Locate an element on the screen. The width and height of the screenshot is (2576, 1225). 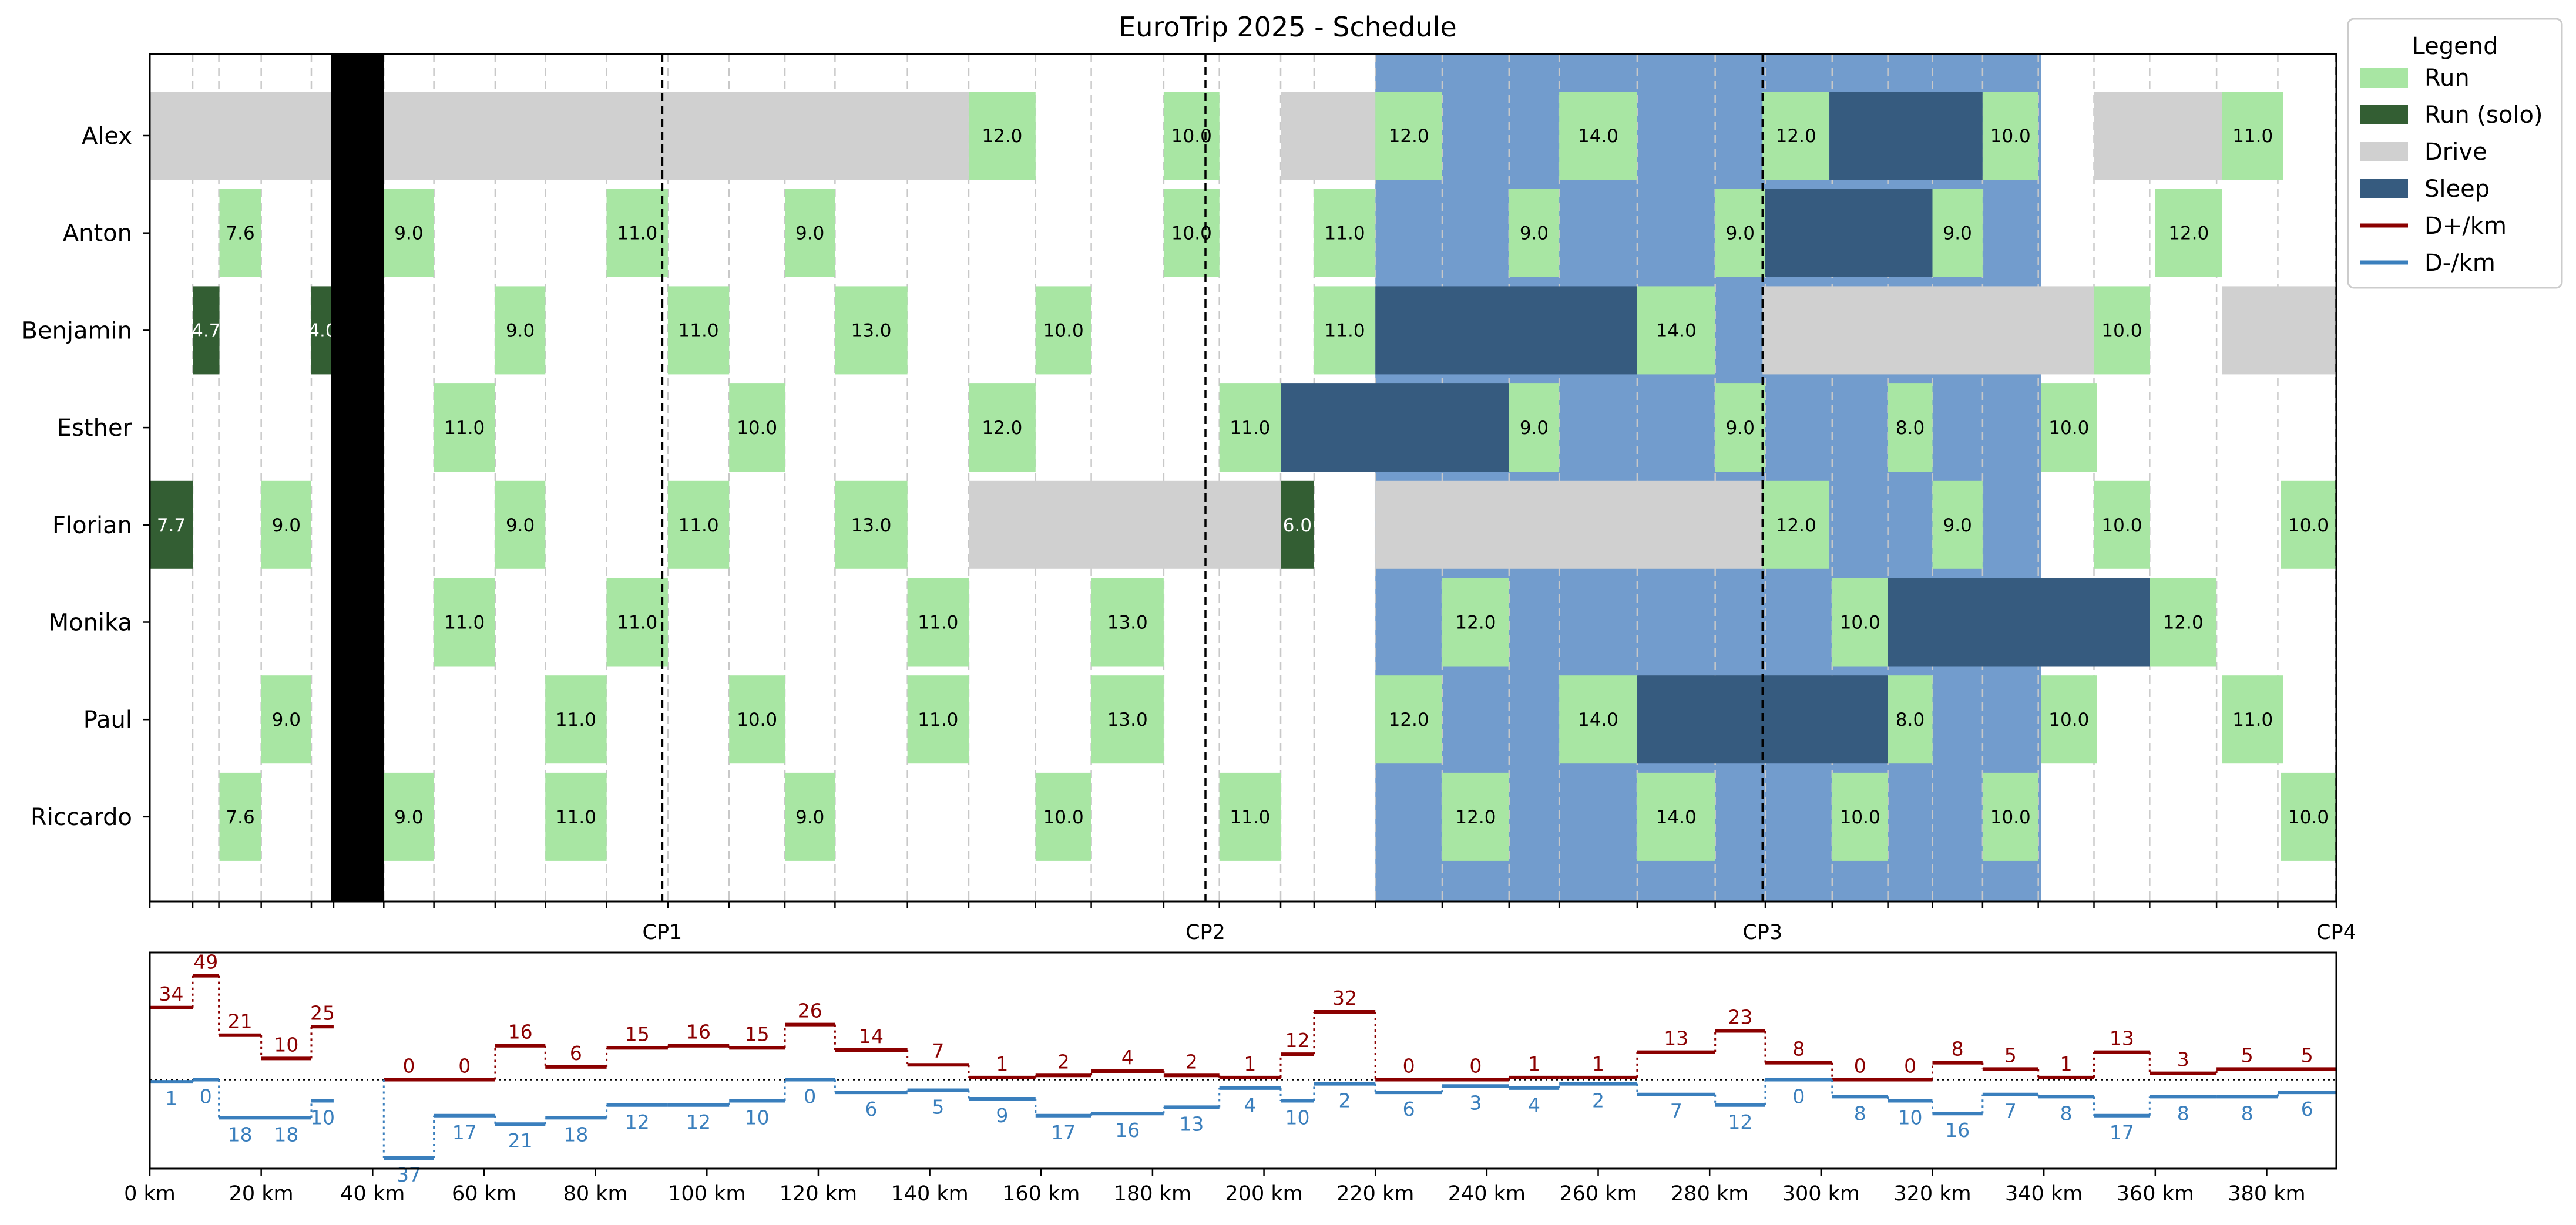
elev-x-tick-label: 60 km is located at coordinates (484, 1194).